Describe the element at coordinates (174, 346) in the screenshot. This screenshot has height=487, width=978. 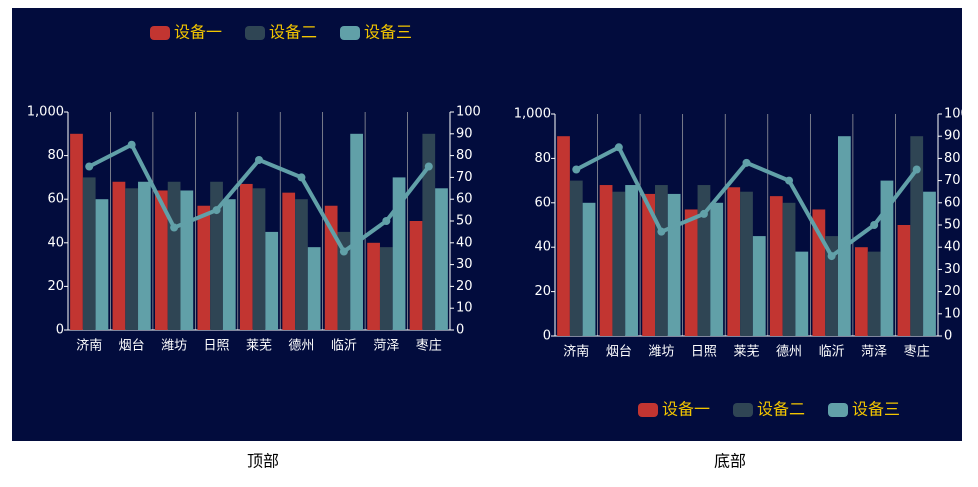
I see `x-tick-label: 潍坊` at that location.